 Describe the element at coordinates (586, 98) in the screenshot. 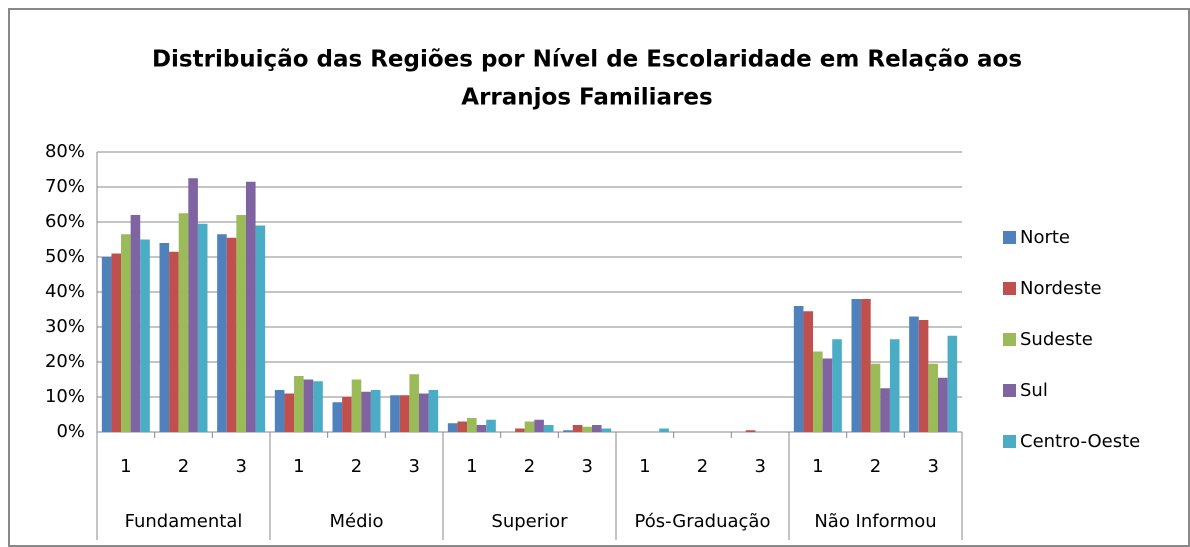

I see `chart-title: Arranjos Familiares` at that location.